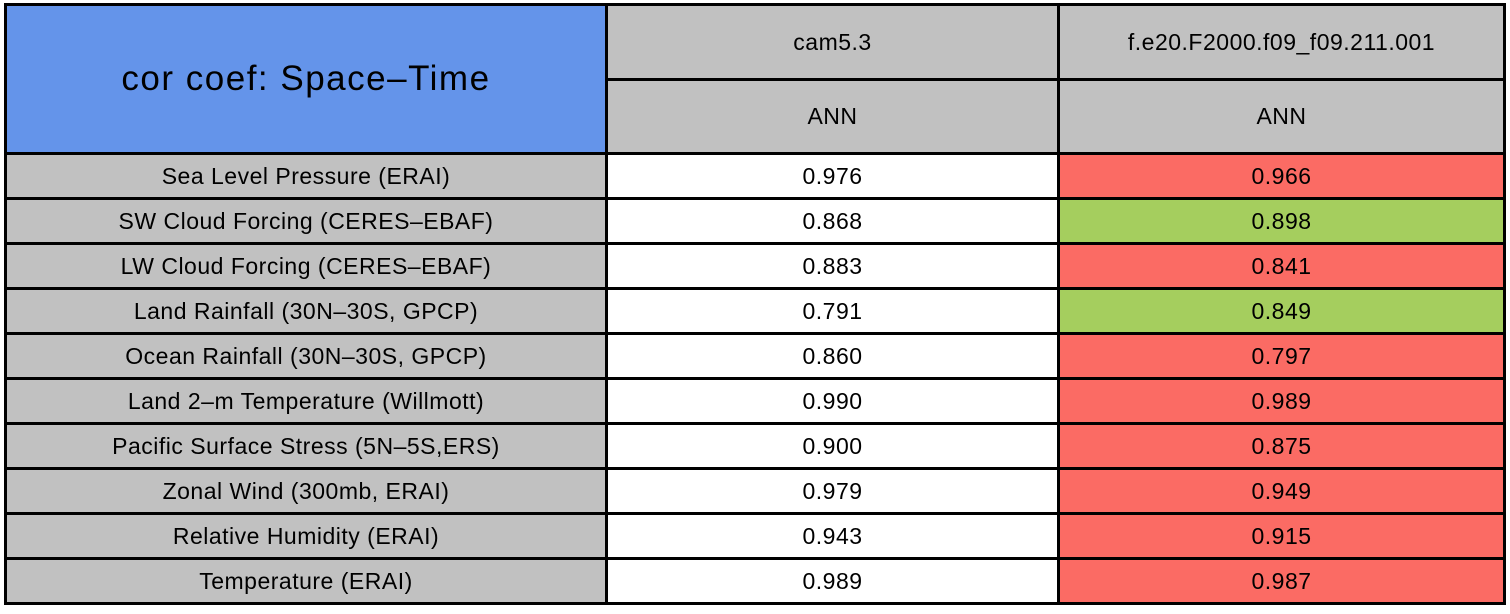 The width and height of the screenshot is (1510, 614). Describe the element at coordinates (1281, 42) in the screenshot. I see `column-header-test-model: f.e20.F2000.f09_f09.211.001` at that location.